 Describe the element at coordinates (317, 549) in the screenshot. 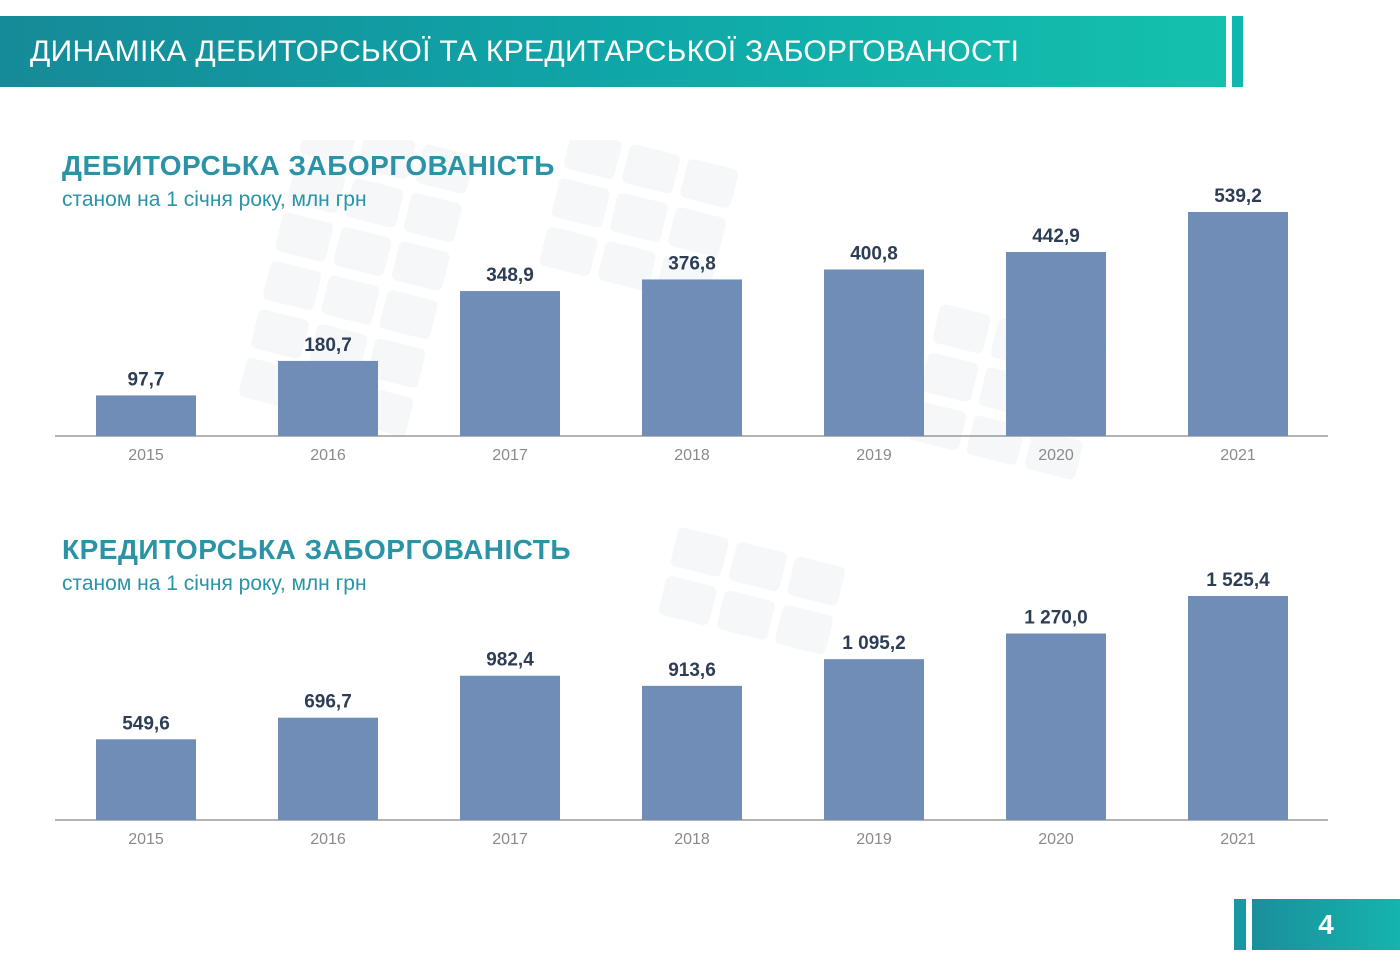

I see `payables-title: КРЕДИТОРСЬКА ЗАБОРГОВАНІСТЬ` at that location.